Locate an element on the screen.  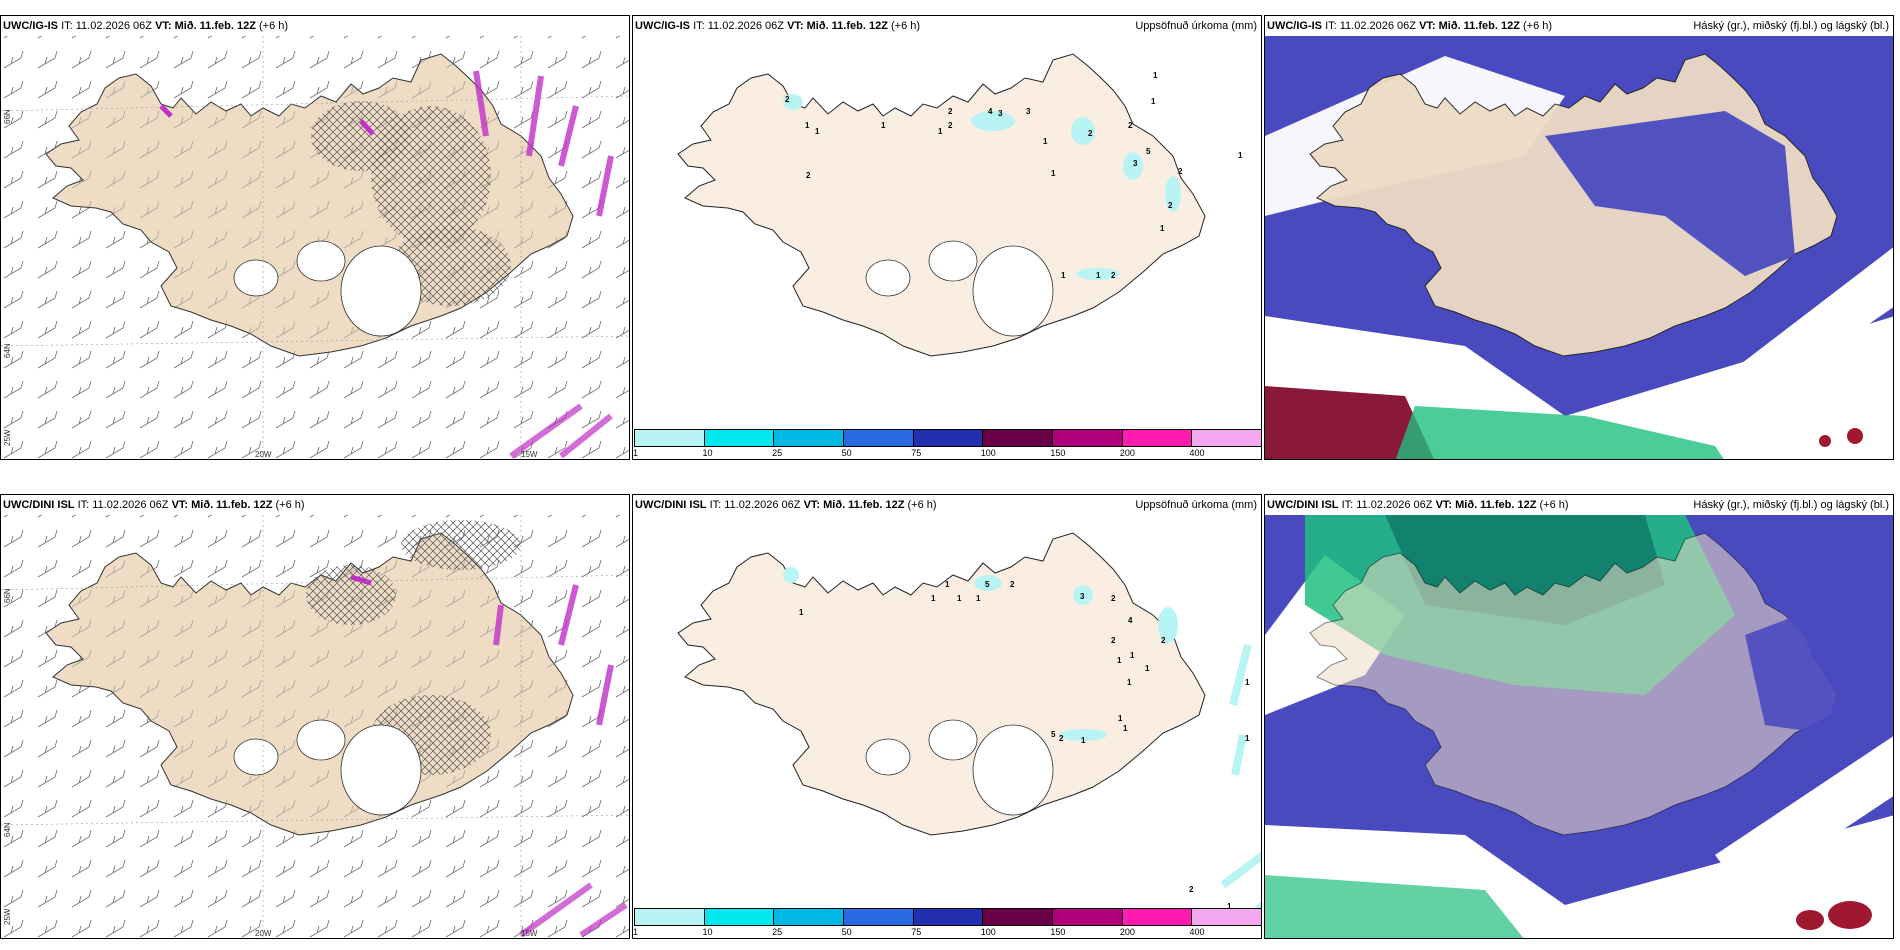
lon-label: 20W is located at coordinates (263, 454).